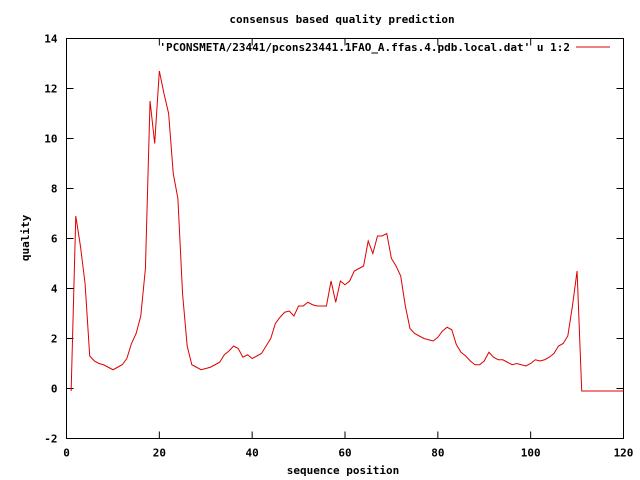 The image size is (640, 480). What do you see at coordinates (159, 453) in the screenshot?
I see `x-tick-label: 20` at bounding box center [159, 453].